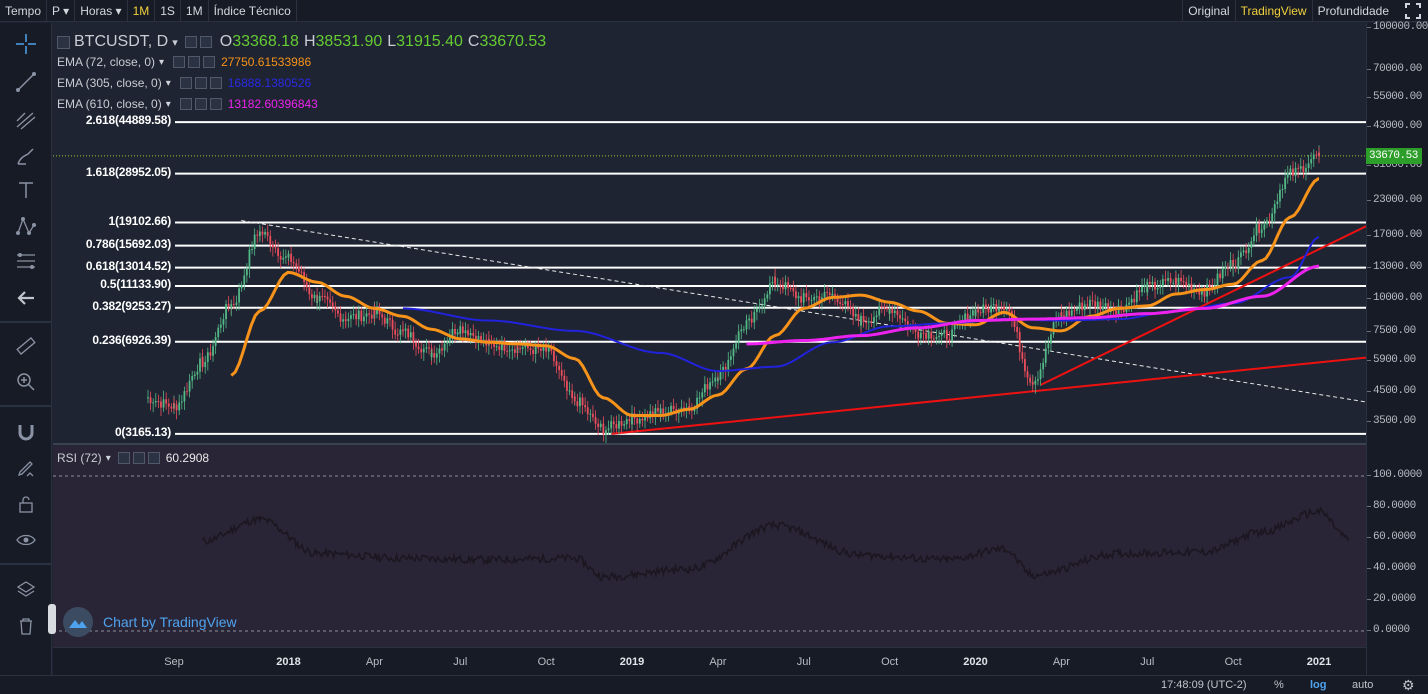 The image size is (1428, 694). Describe the element at coordinates (121, 41) in the screenshot. I see `symbol-label: BTCUSDT, D` at that location.